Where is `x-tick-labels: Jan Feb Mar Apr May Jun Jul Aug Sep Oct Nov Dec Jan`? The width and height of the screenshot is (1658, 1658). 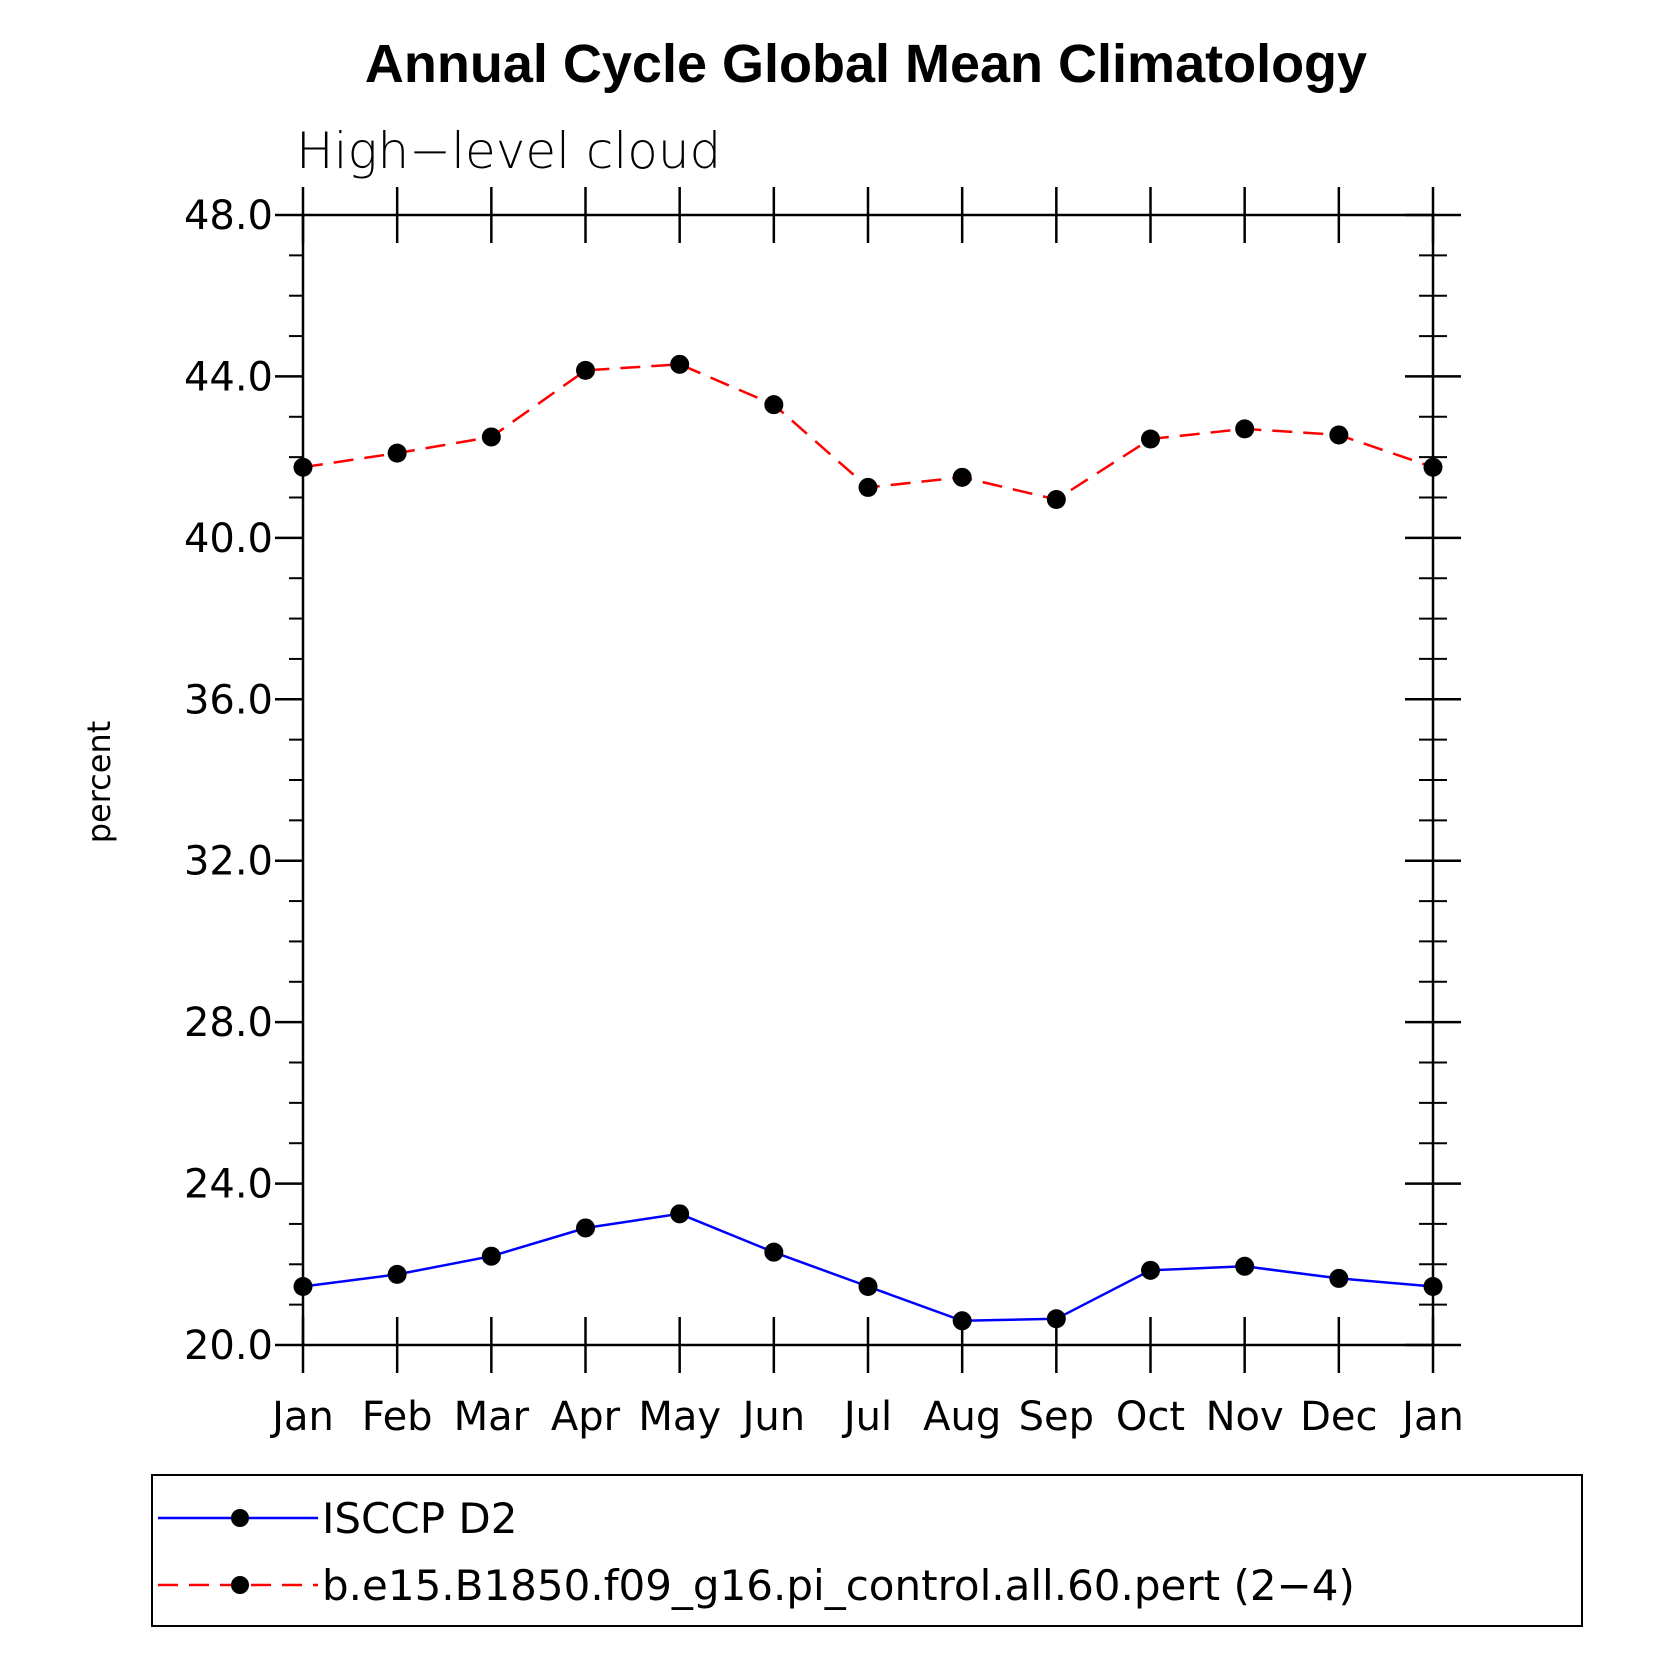
x-tick-labels: Jan Feb Mar Apr May Jun Jul Aug Sep Oct Nov Dec Jan is located at coordinates (866, 1417).